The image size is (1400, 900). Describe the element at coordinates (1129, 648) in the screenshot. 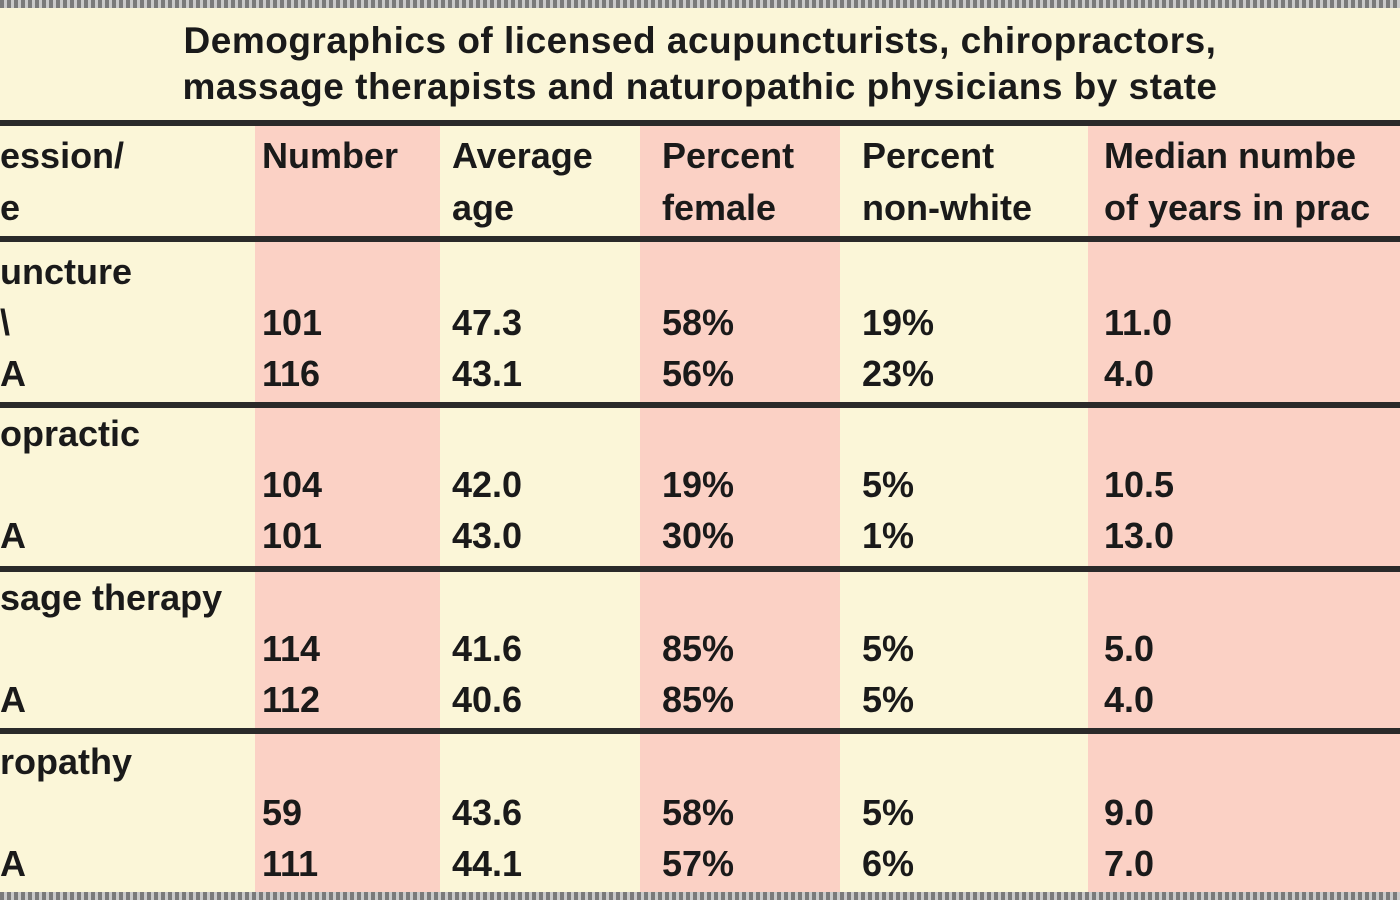

I see `cell-median-years: 5.0` at that location.